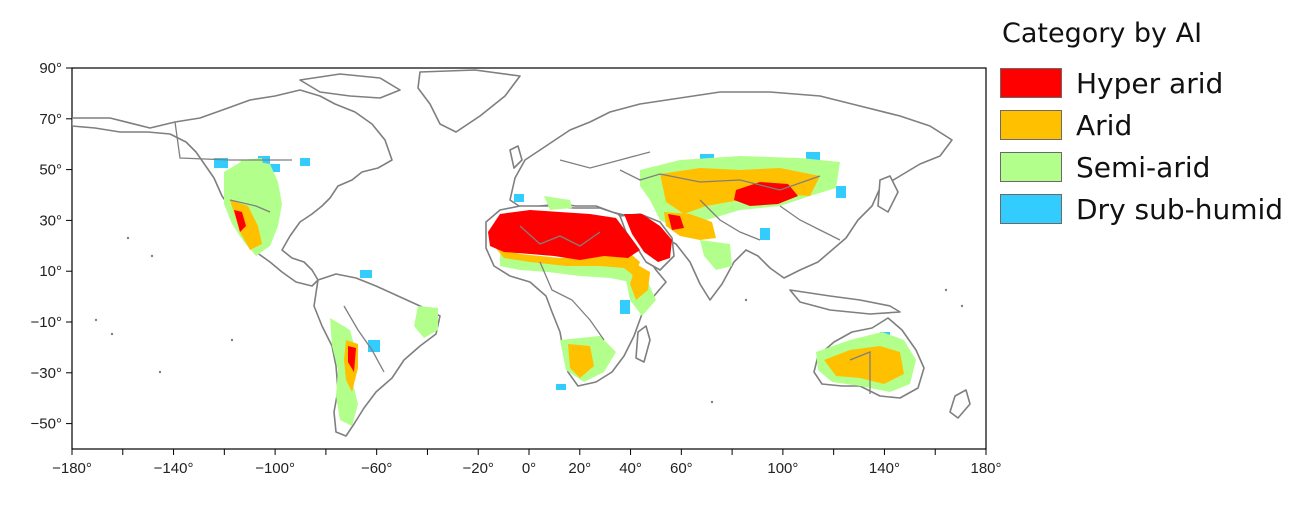  I want to click on madagascar-land, so click(643, 344).